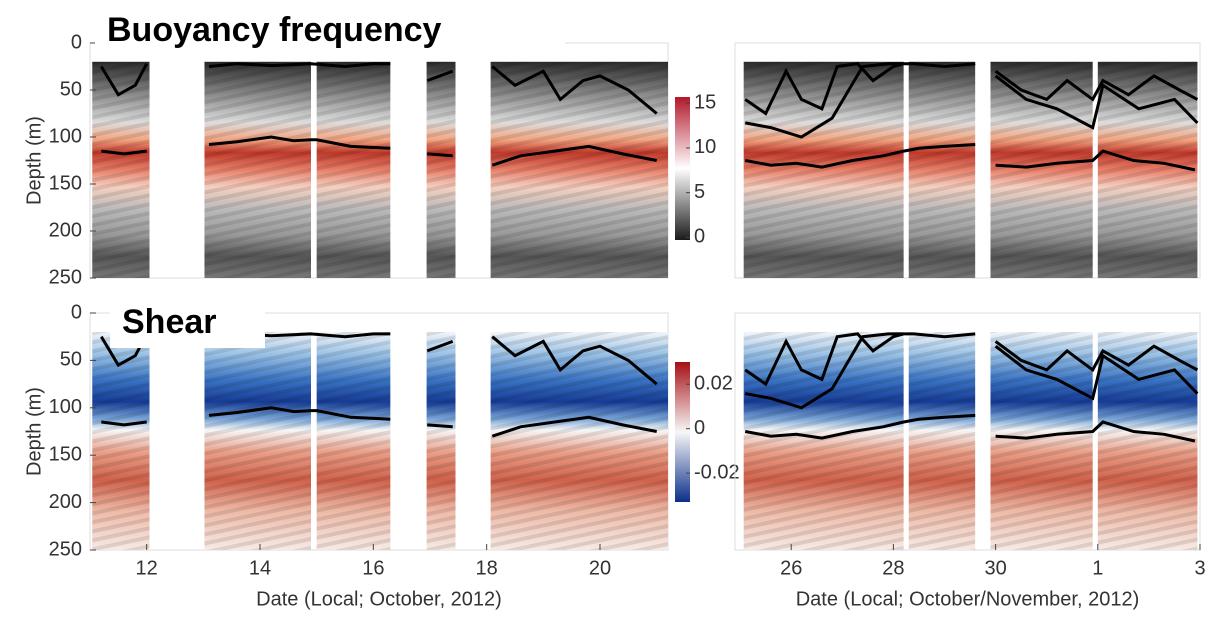 The image size is (1208, 627). What do you see at coordinates (274, 30) in the screenshot?
I see `panel-title: Buoyancy frequency` at bounding box center [274, 30].